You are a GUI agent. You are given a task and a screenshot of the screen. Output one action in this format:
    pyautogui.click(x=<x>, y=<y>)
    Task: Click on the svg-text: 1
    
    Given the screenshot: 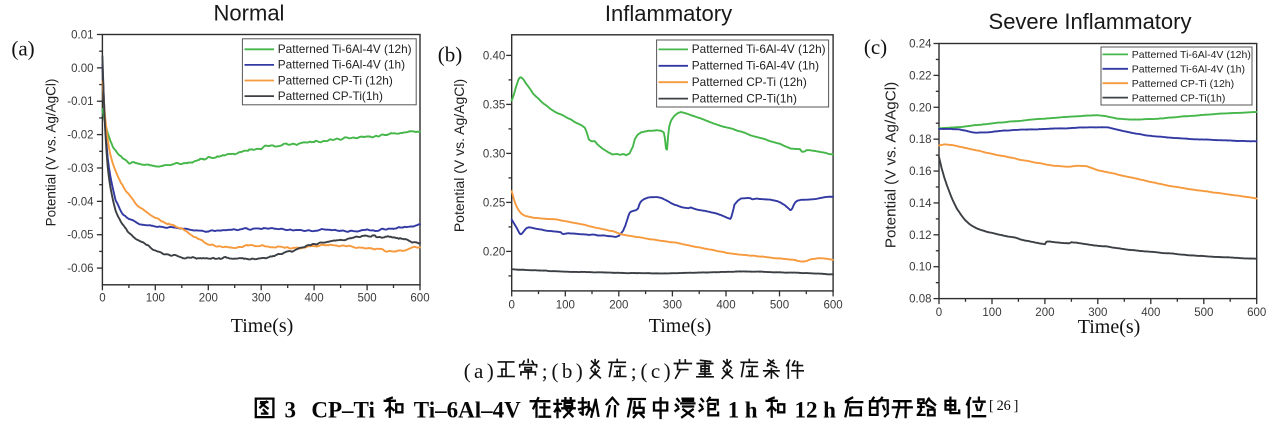 What is the action you would take?
    pyautogui.click(x=734, y=410)
    